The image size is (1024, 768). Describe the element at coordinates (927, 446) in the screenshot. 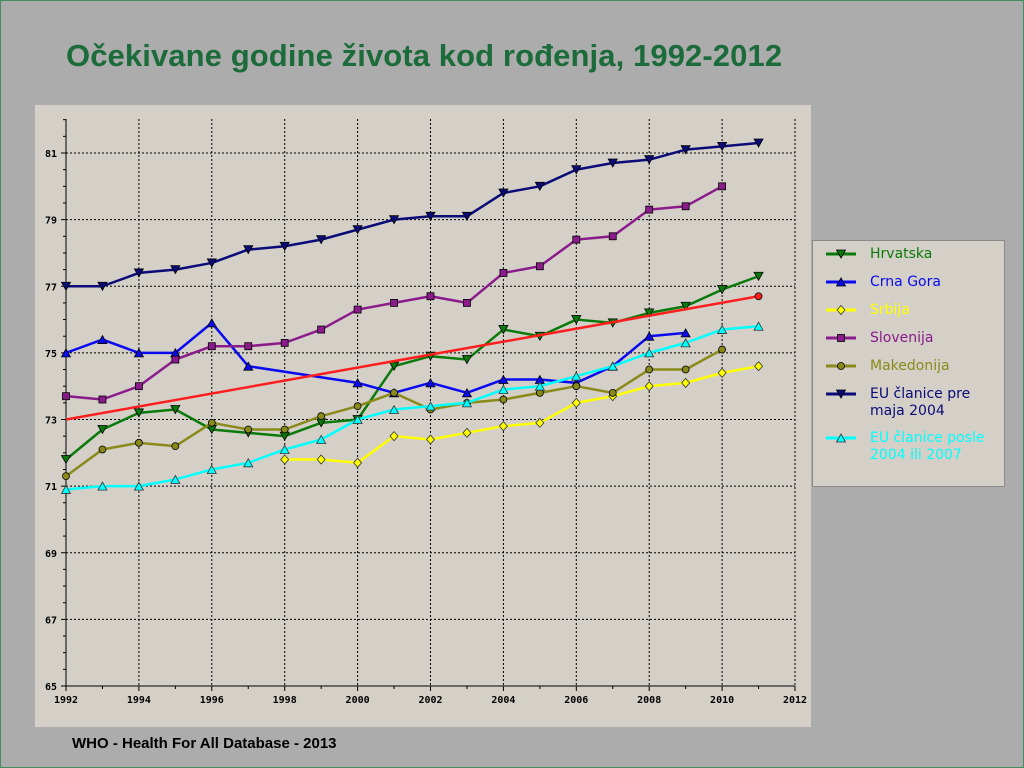

I see `legend-label: EU članice posle 2004 ili 2007` at that location.